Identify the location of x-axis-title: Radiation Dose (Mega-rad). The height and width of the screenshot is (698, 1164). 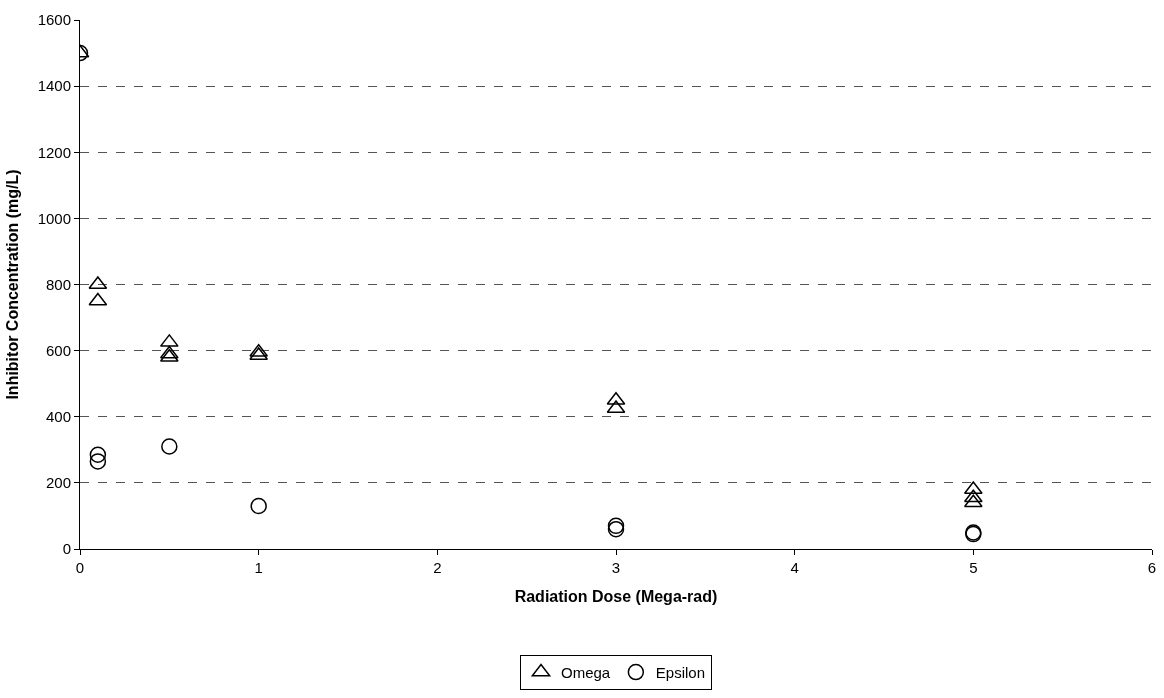
(616, 596).